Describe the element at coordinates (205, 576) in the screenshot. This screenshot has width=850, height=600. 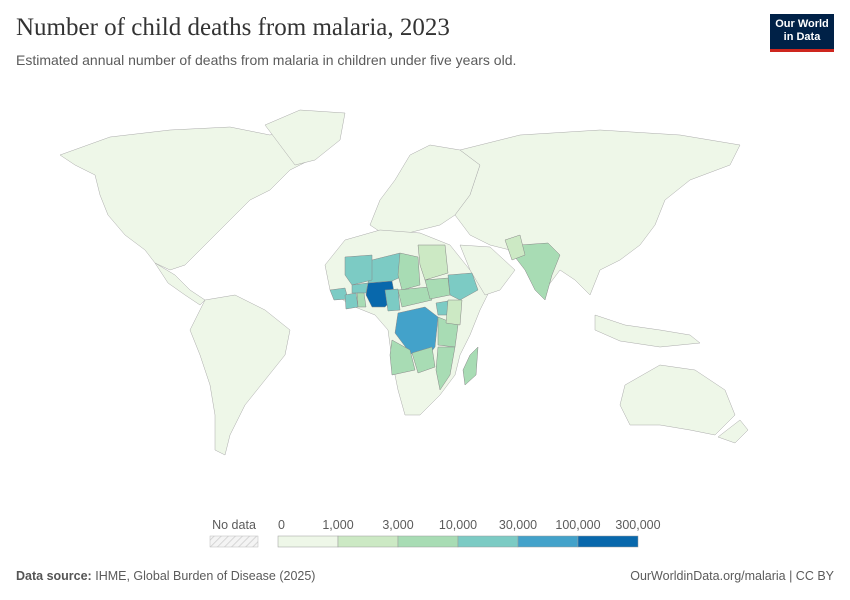
I see `source-text: IHME, Global Burden of Disease (2025)` at that location.